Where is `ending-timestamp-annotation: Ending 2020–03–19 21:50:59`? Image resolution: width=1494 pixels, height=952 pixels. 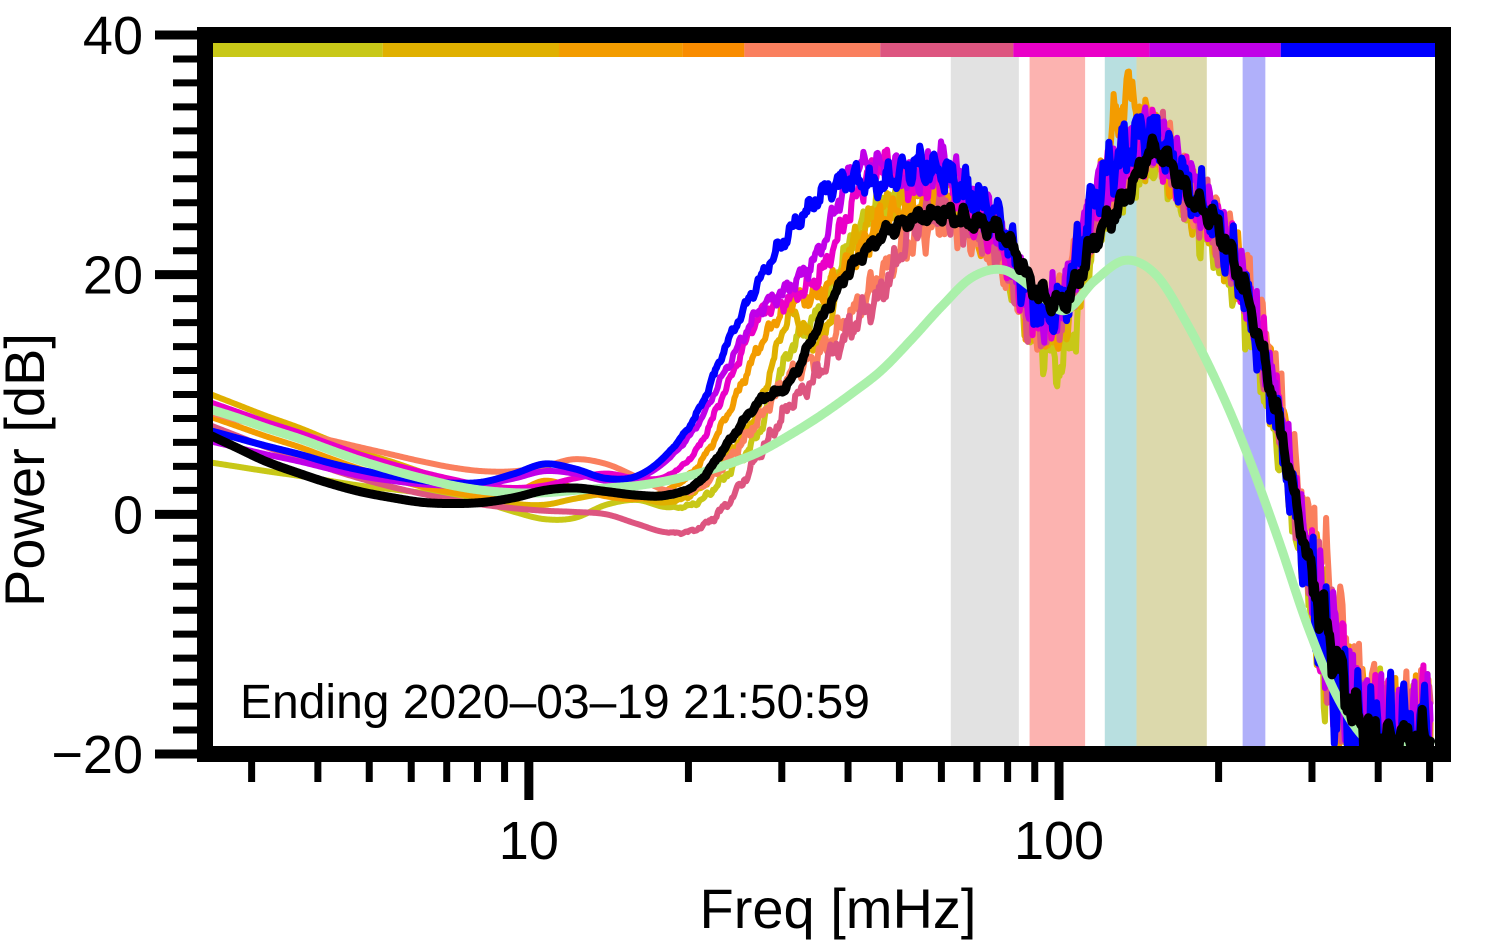
ending-timestamp-annotation: Ending 2020–03–19 21:50:59 is located at coordinates (555, 702).